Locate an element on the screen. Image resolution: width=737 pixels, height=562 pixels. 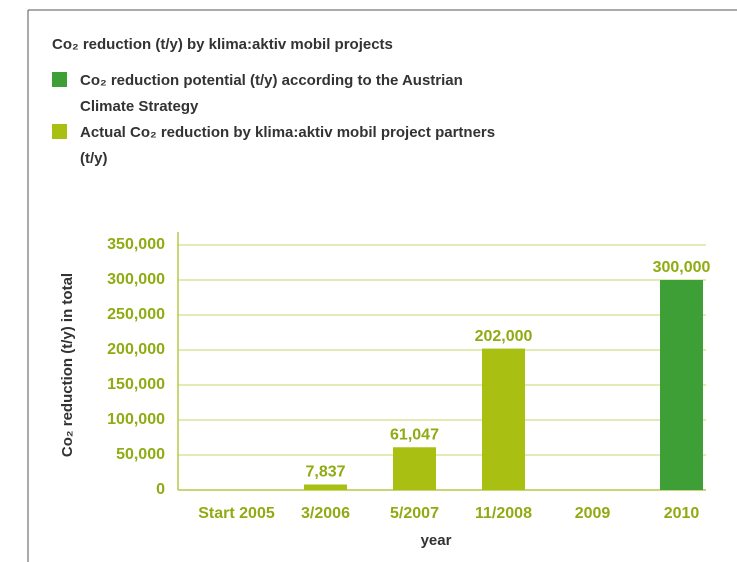
y-tick-label: 200,000 is located at coordinates (136, 349).